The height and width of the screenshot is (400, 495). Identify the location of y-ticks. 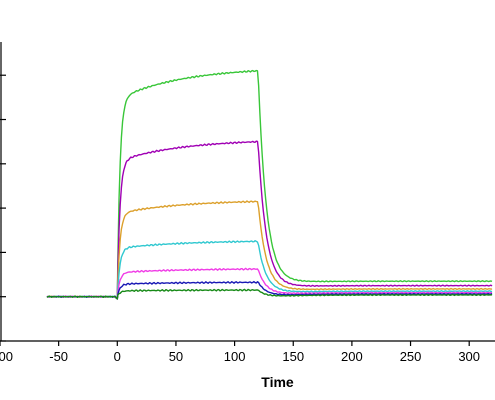
(3, 208).